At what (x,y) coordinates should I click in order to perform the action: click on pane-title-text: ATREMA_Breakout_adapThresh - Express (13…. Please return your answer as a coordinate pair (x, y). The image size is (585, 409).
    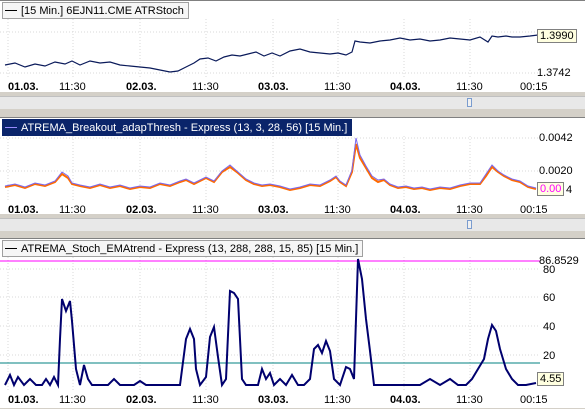
    Looking at the image, I should click on (184, 127).